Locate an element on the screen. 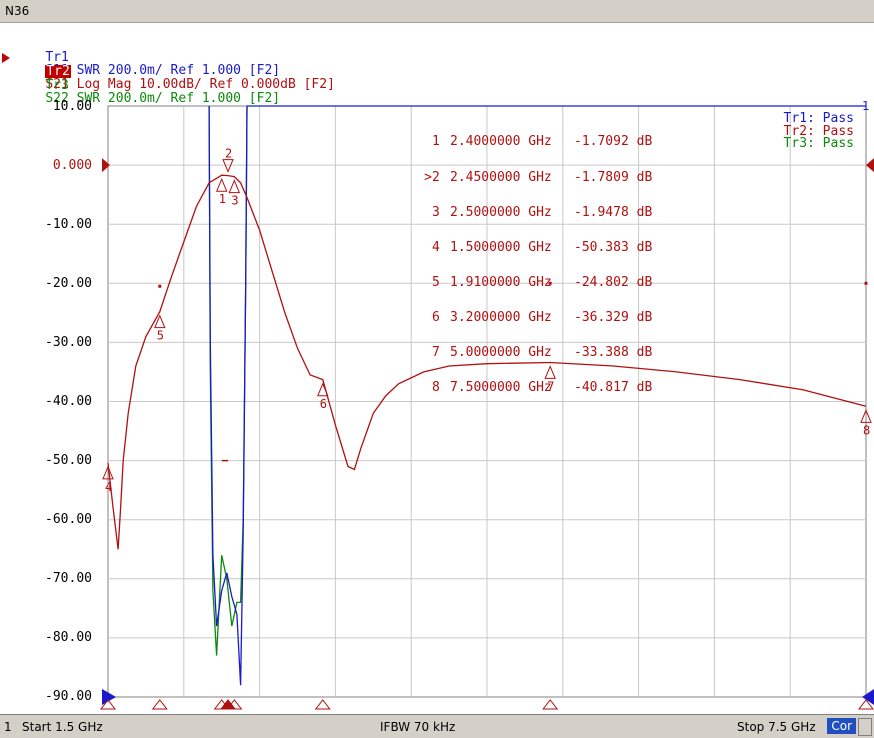 This screenshot has width=874, height=738. marker-row: 7 5.0000000 GHz -33.388 dB is located at coordinates (542, 353).